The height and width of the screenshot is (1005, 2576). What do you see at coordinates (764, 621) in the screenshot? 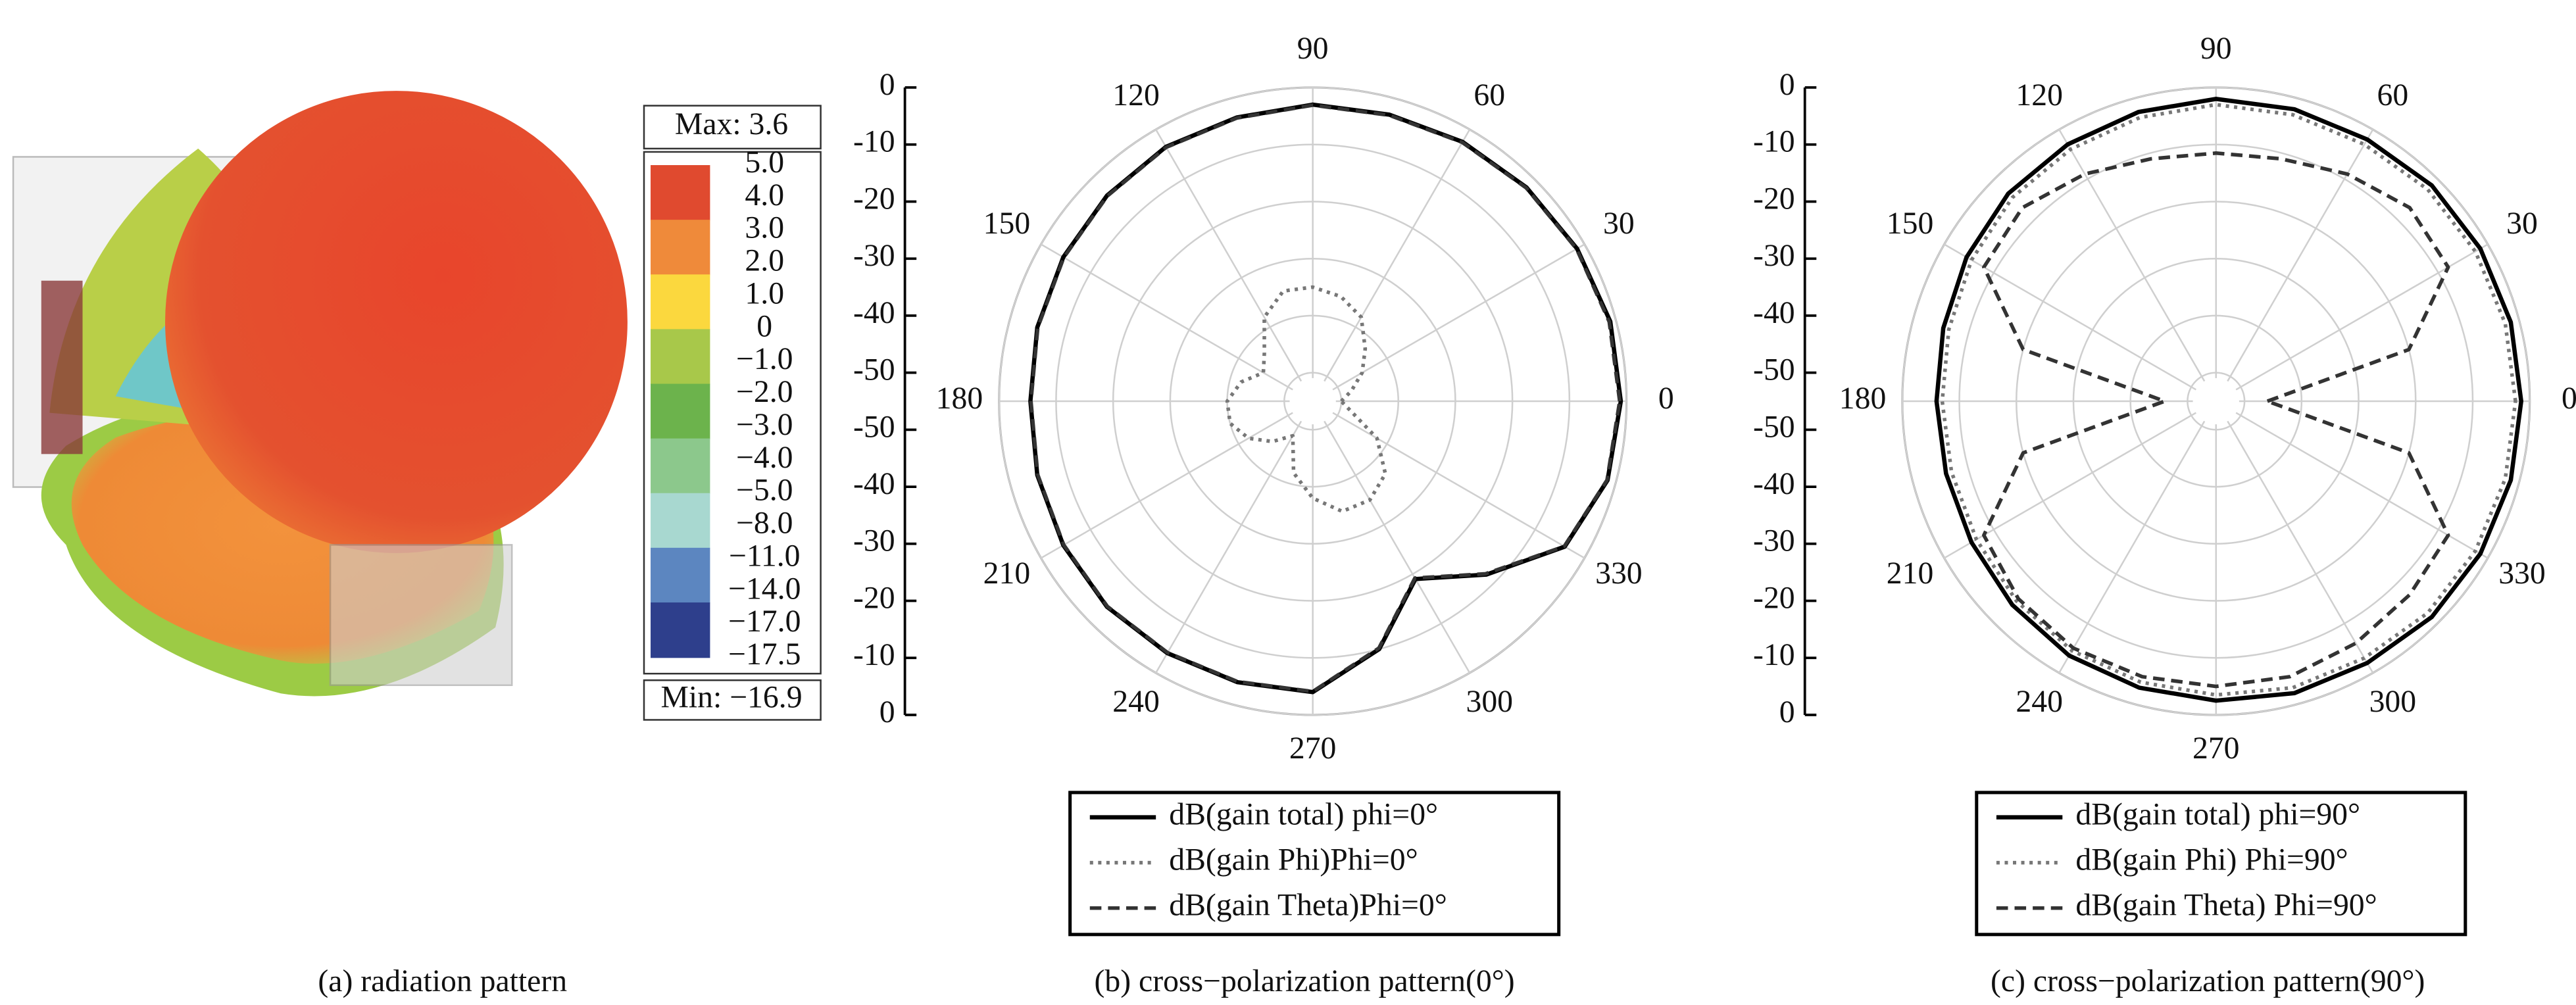
I see `colorbar-label: −17.0` at bounding box center [764, 621].